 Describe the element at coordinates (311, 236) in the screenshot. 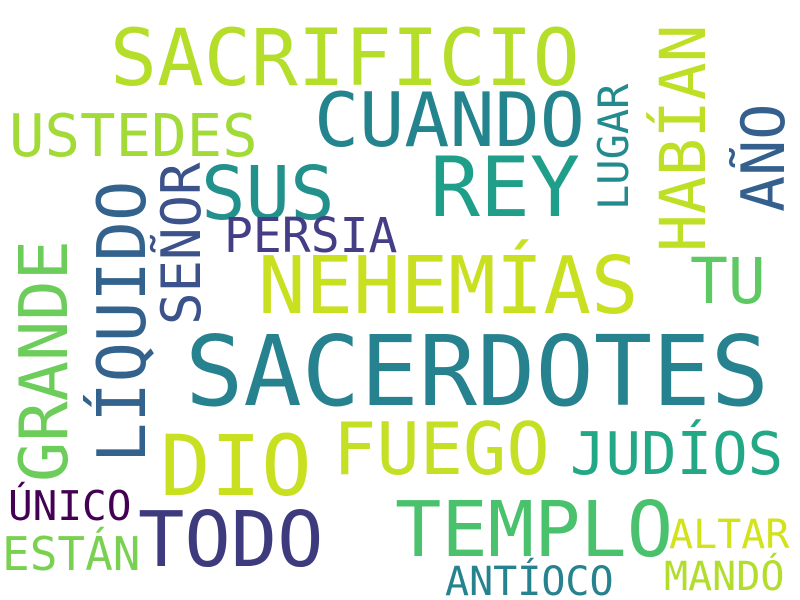

I see `word-persia: PERSIA` at that location.